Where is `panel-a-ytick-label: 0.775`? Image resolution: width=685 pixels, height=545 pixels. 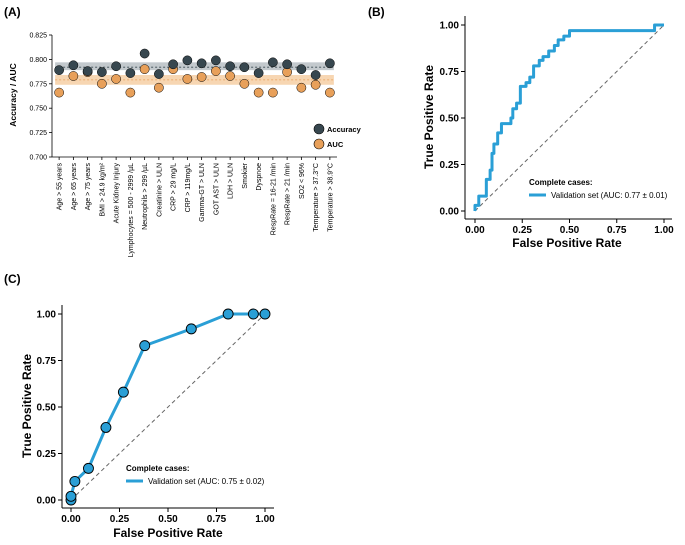
panel-a-ytick-label: 0.775 is located at coordinates (38, 84).